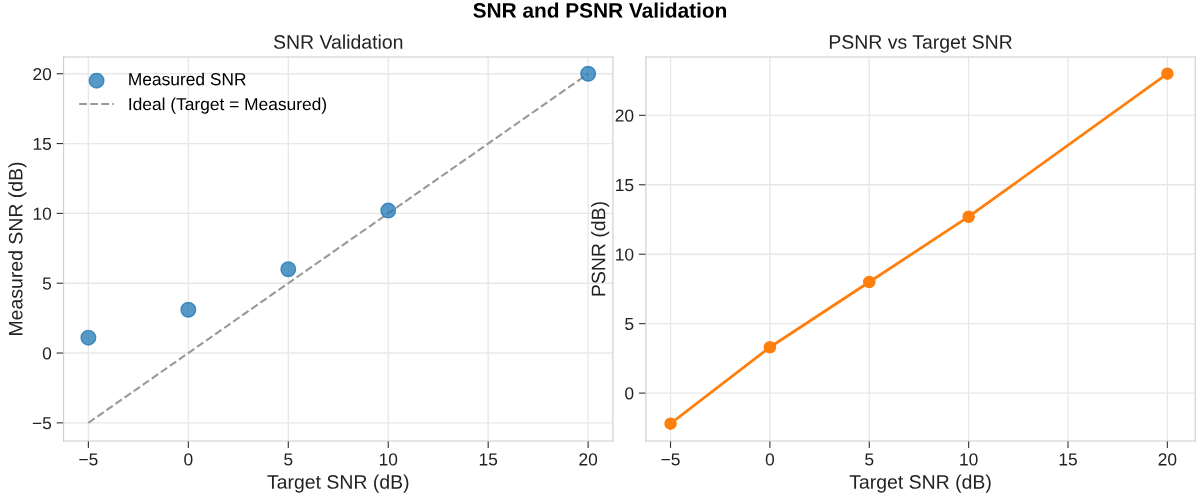  Describe the element at coordinates (338, 41) in the screenshot. I see `chart-title: SNR Validation` at that location.